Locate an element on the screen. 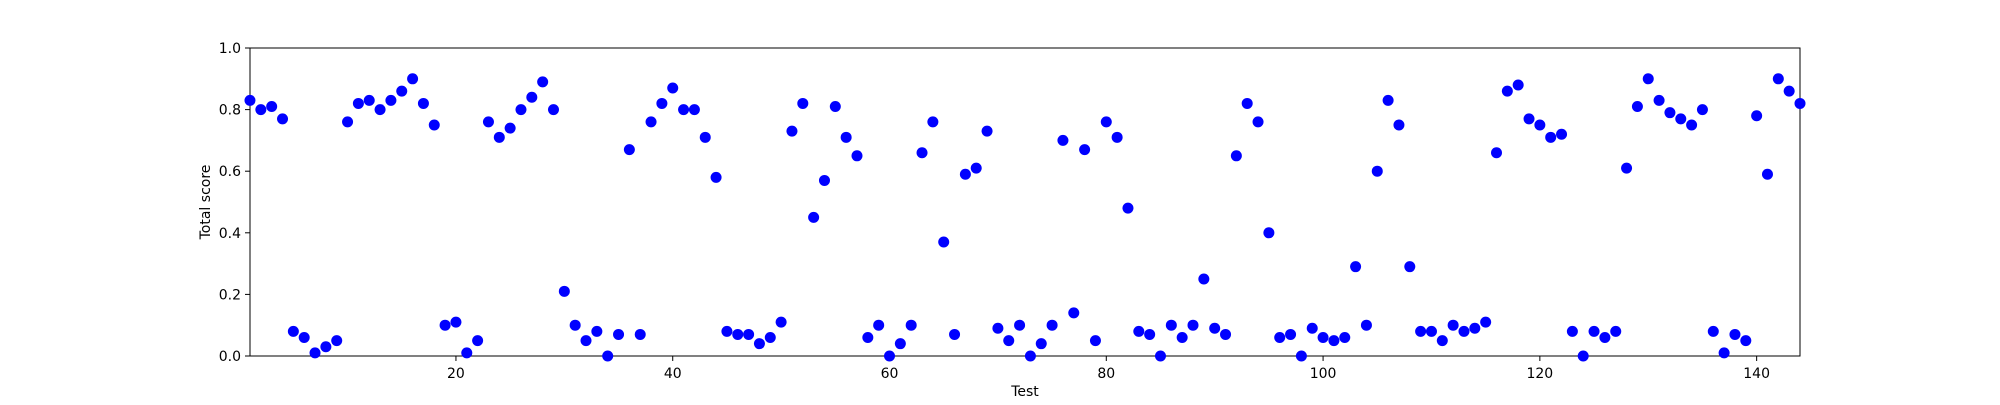  x-axis-label: Test is located at coordinates (1024, 392).